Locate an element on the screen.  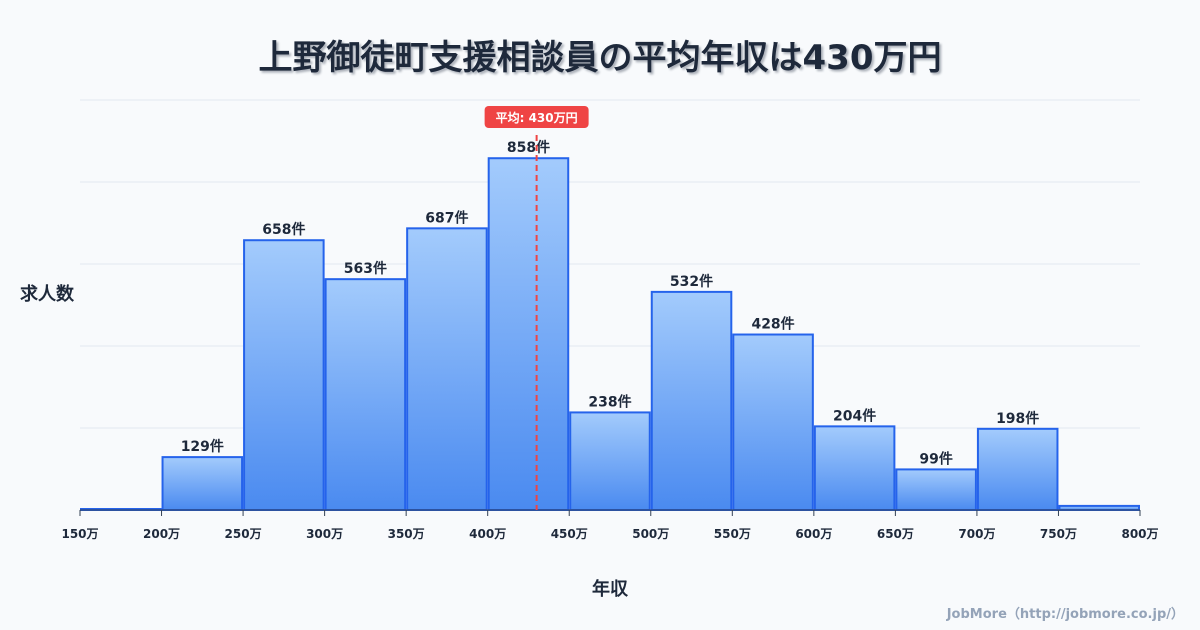
x-tick-label: 550万 is located at coordinates (732, 534).